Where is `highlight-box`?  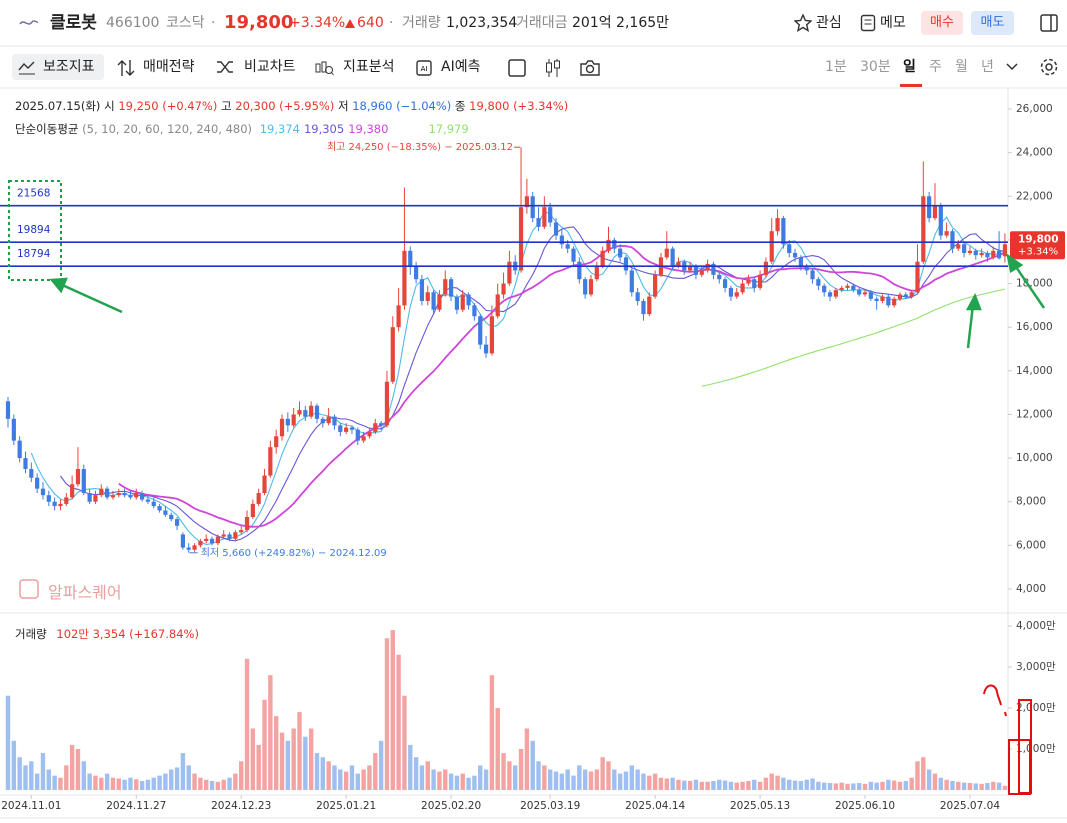 highlight-box is located at coordinates (1025, 746).